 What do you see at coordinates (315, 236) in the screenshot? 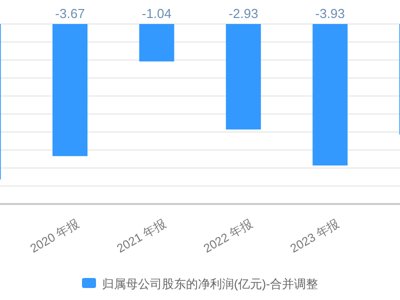
I see `x-tick-label: 2023 年报` at bounding box center [315, 236].